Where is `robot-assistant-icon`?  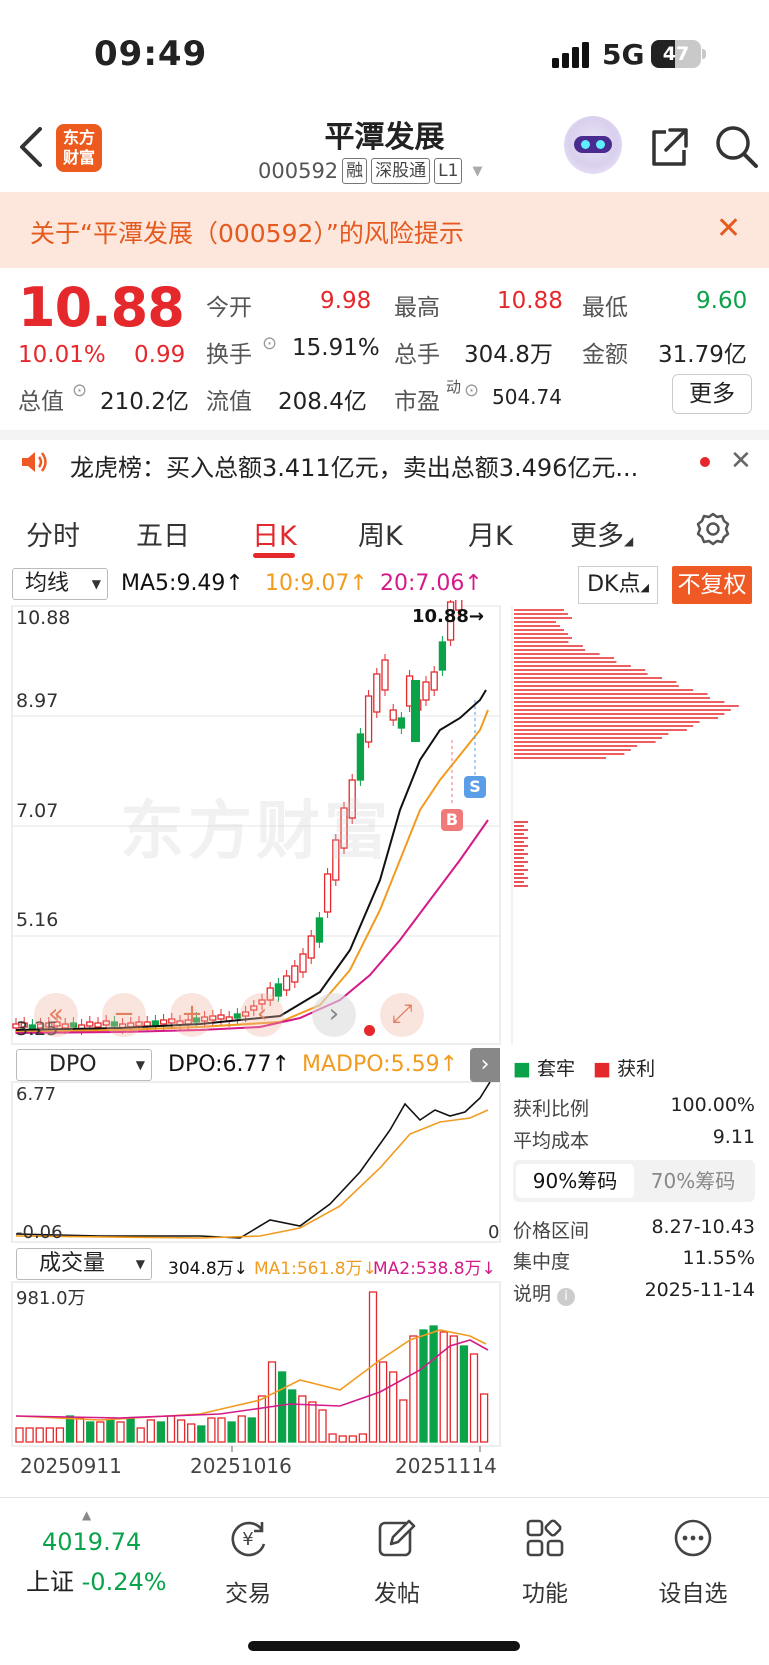
robot-assistant-icon is located at coordinates (593, 145).